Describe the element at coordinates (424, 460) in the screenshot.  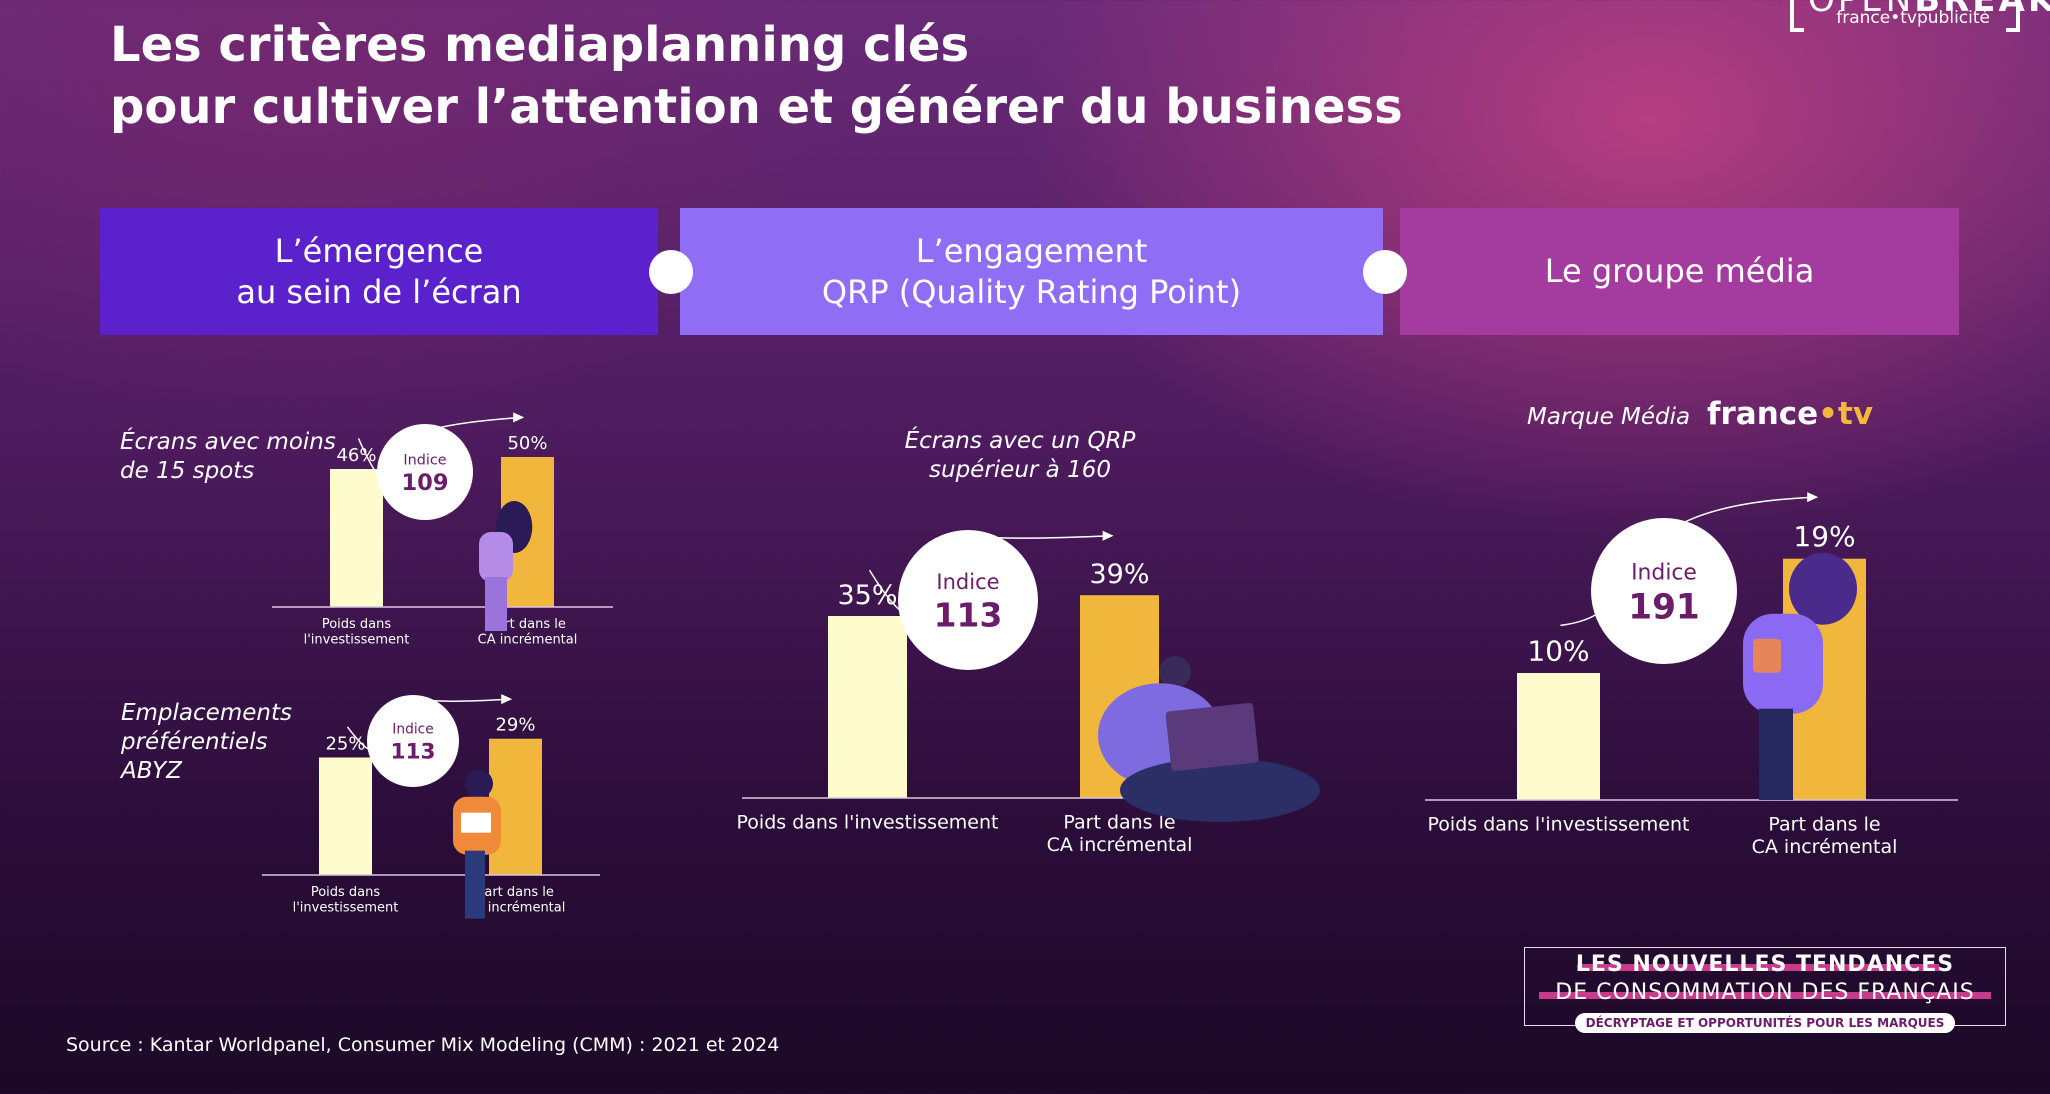
I see `indice-label-0: Indice` at that location.